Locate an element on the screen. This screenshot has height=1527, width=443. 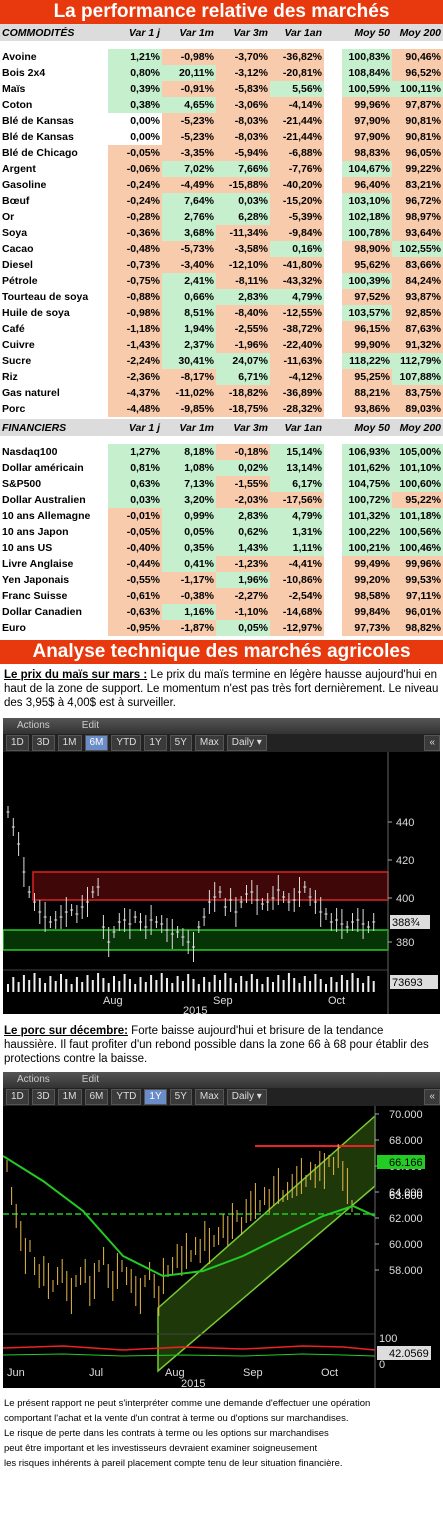
value-cell: -2,55% is located at coordinates (243, 329).